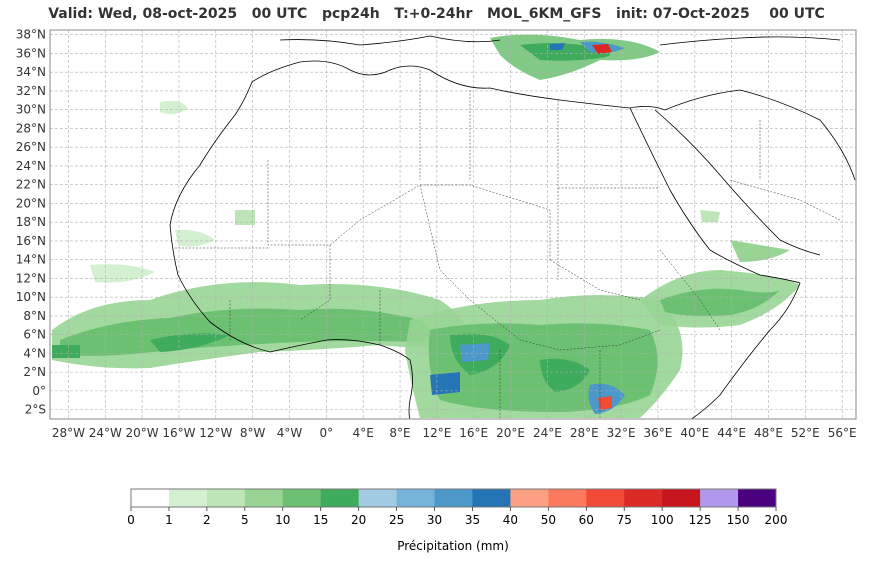 Image resolution: width=873 pixels, height=563 pixels. What do you see at coordinates (31, 241) in the screenshot?
I see `lat-label: 16°N` at bounding box center [31, 241].